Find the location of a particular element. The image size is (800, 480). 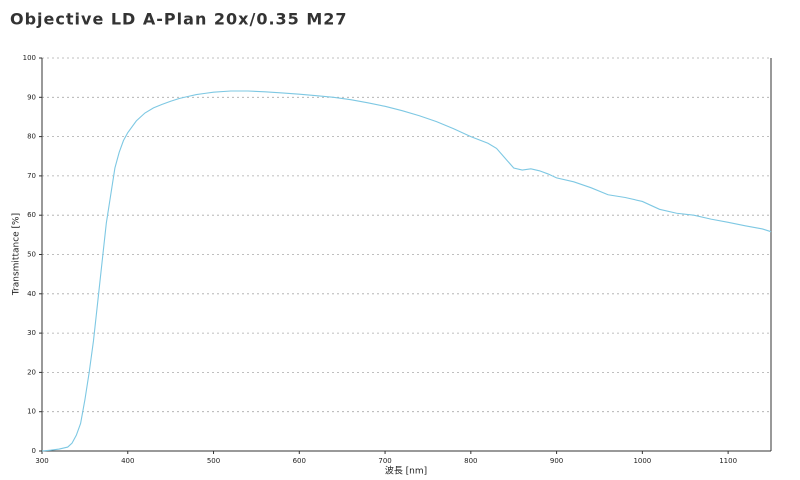

y-tick-label: 0 is located at coordinates (34, 451).